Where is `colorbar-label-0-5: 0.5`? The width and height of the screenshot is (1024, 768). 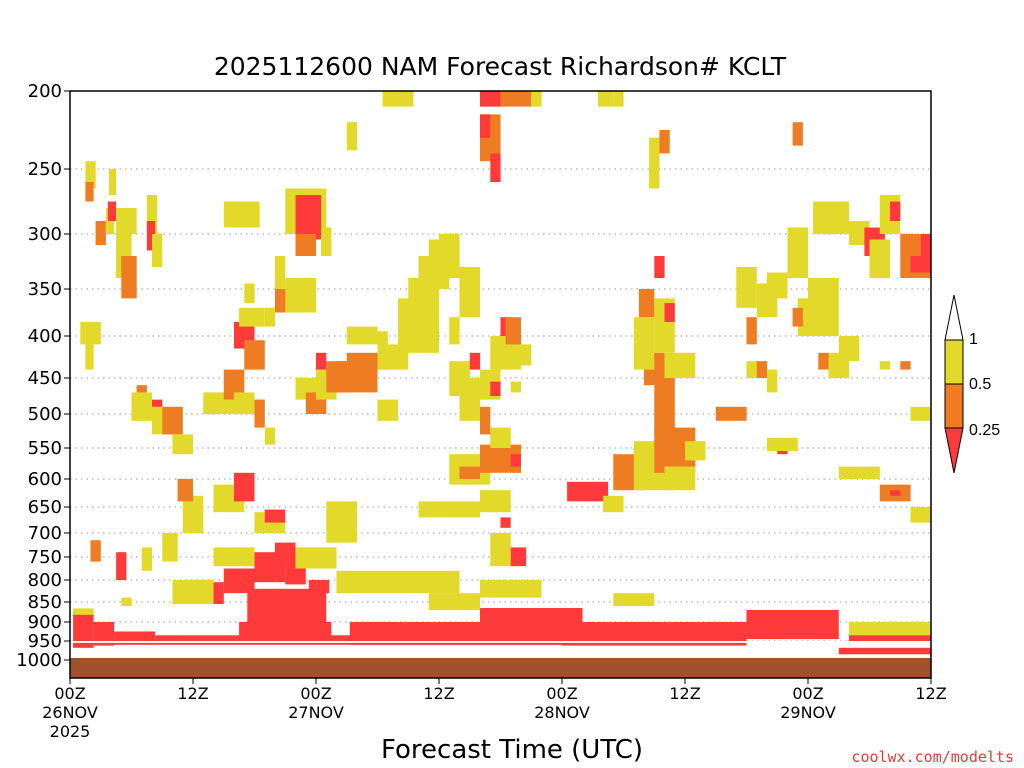
colorbar-label-0-5: 0.5 is located at coordinates (980, 384).